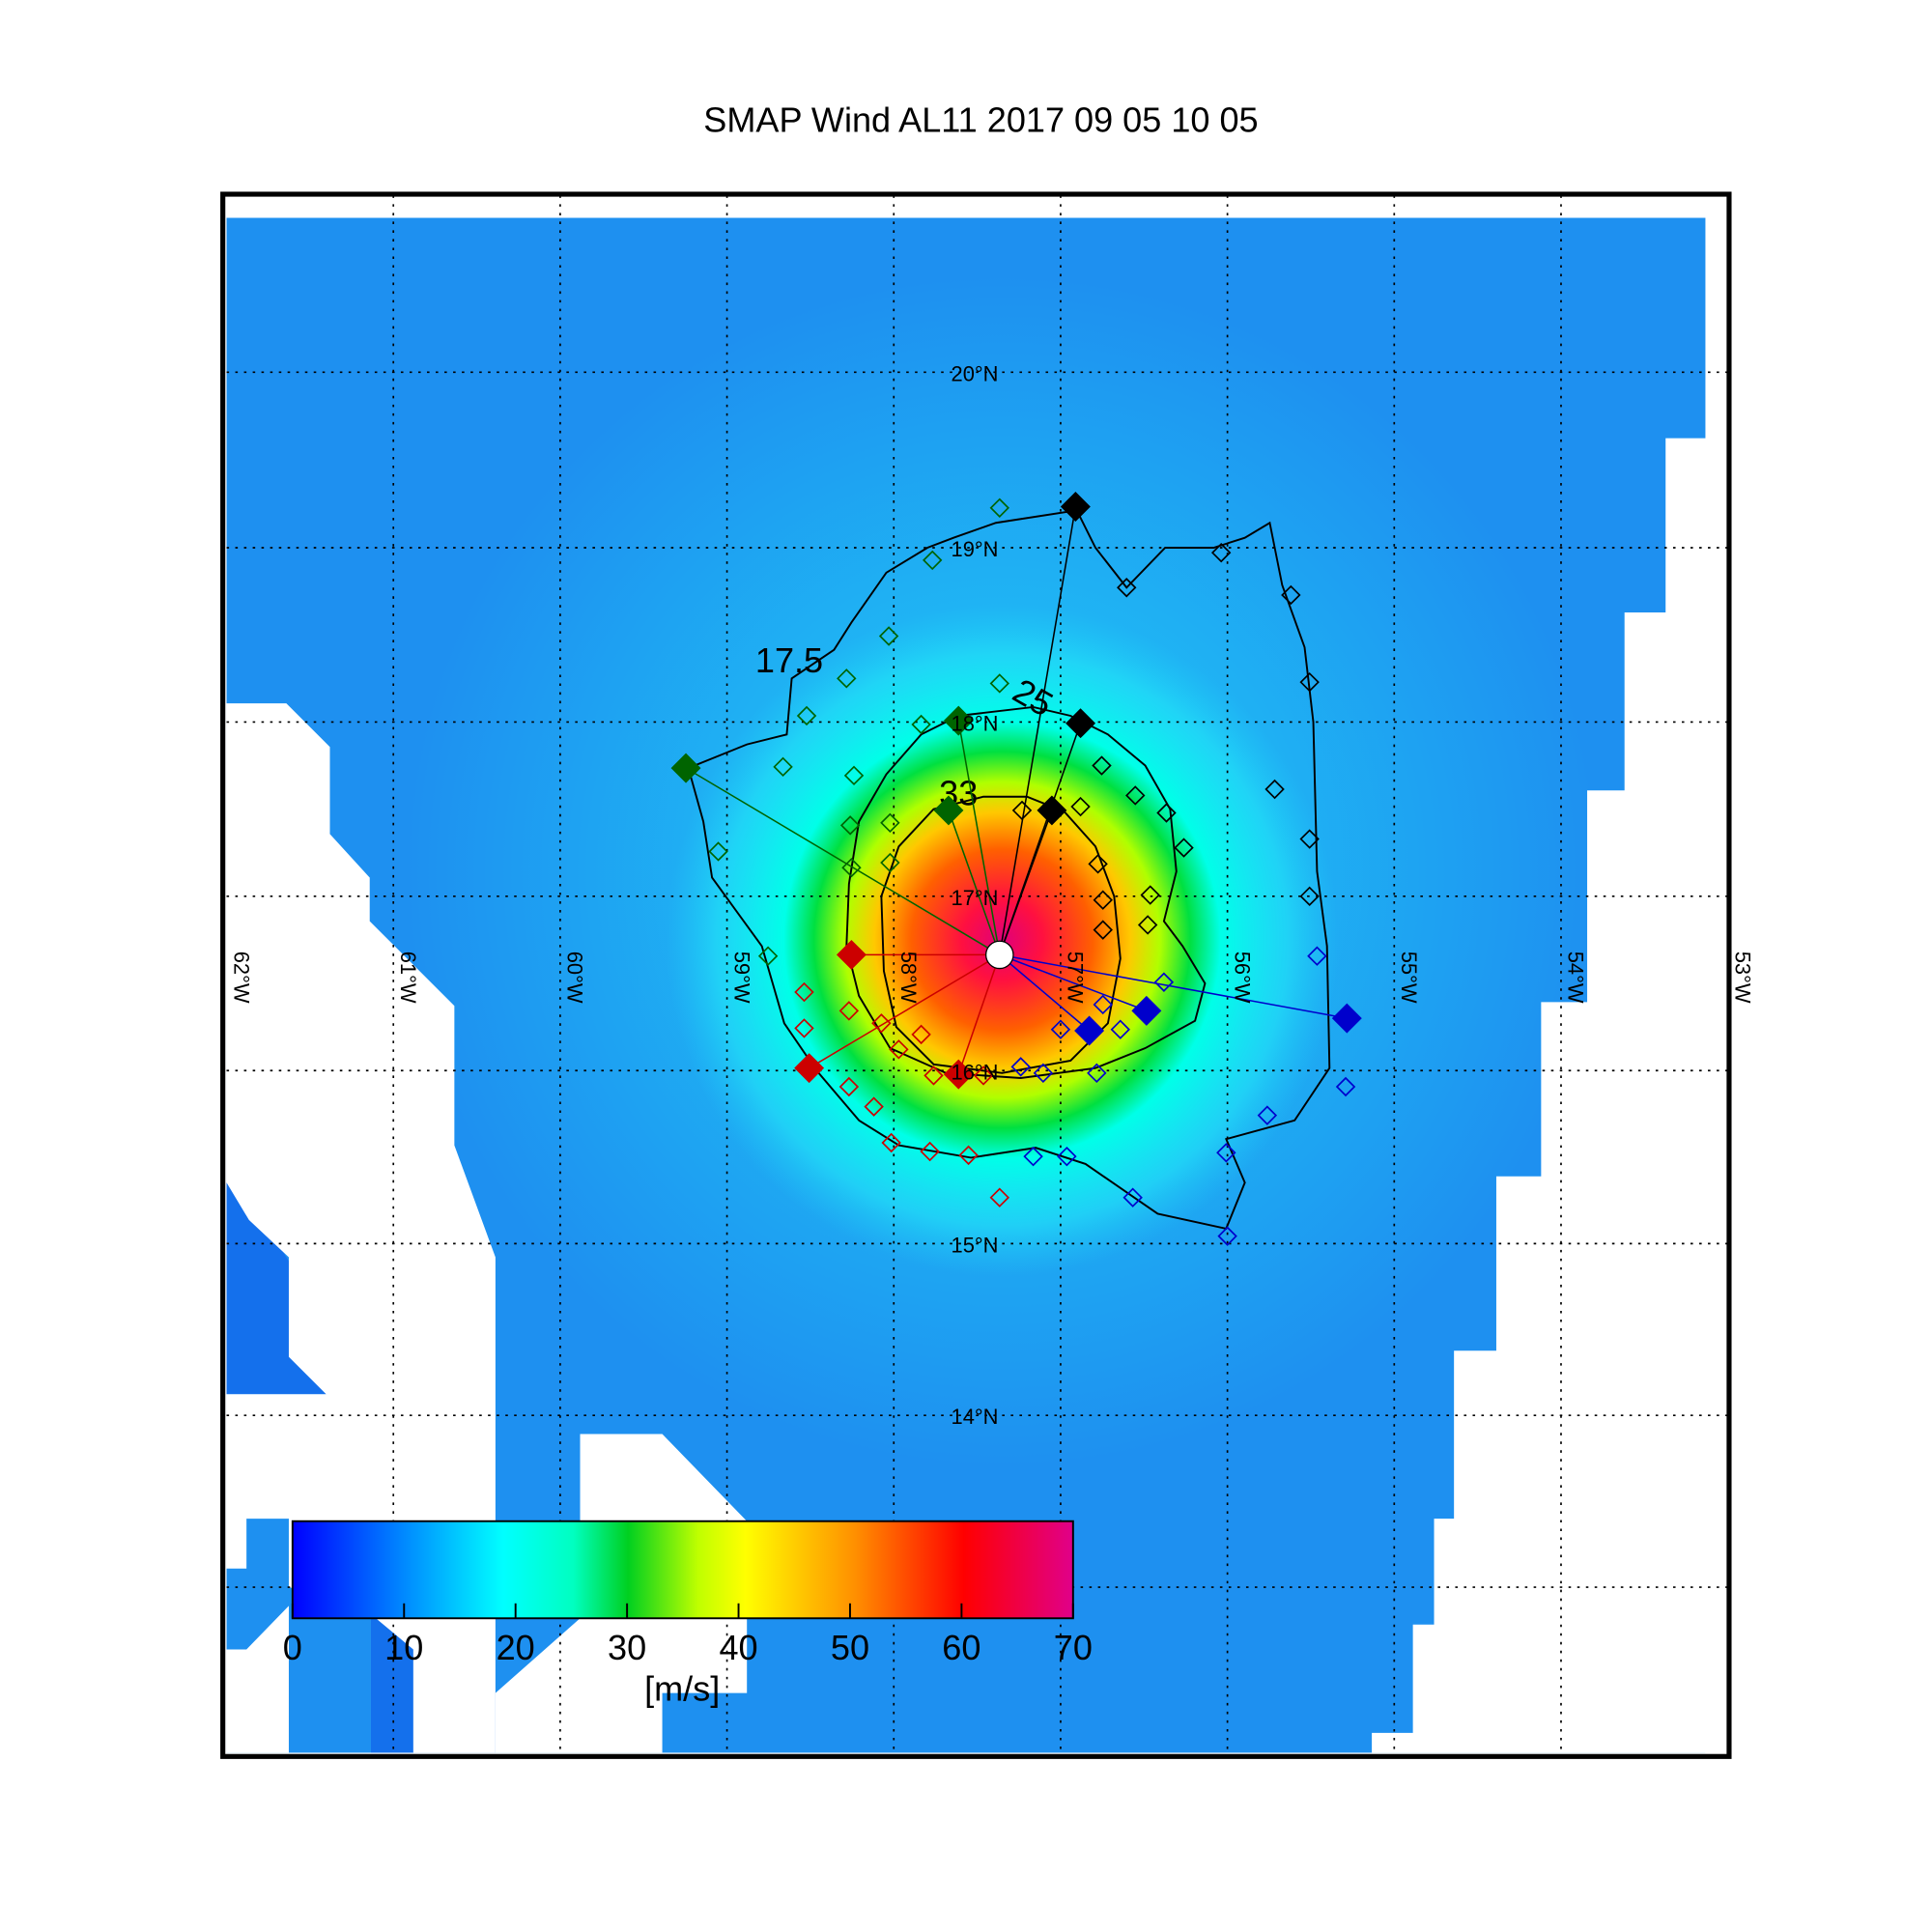 The image size is (1932, 1932). I want to click on lon-label: 55°W, so click(1409, 978).